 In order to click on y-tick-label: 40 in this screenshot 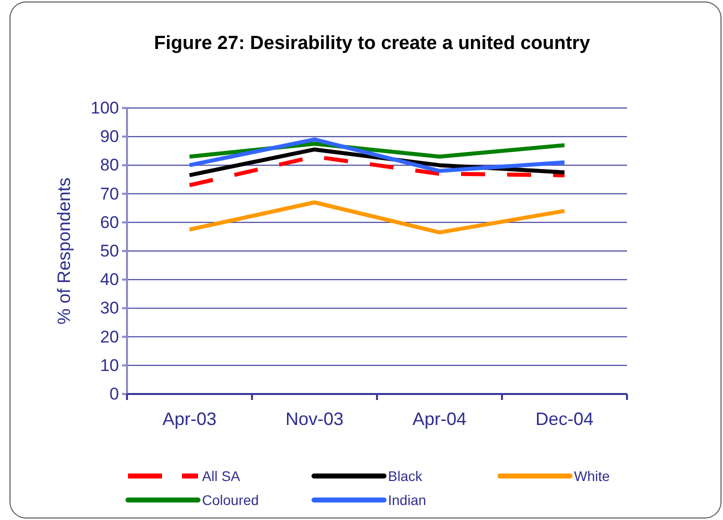, I will do `click(109, 280)`.